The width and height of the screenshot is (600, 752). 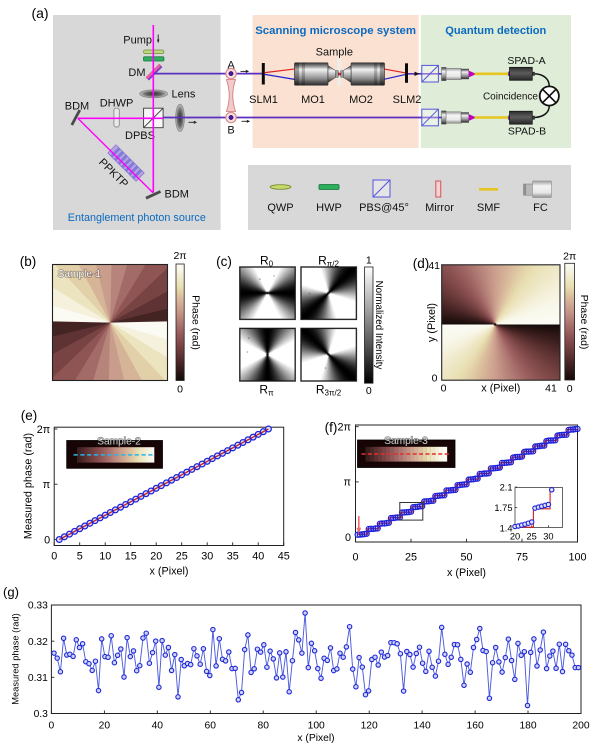 What do you see at coordinates (137, 218) in the screenshot?
I see `svg-text: Entanglement photon source` at bounding box center [137, 218].